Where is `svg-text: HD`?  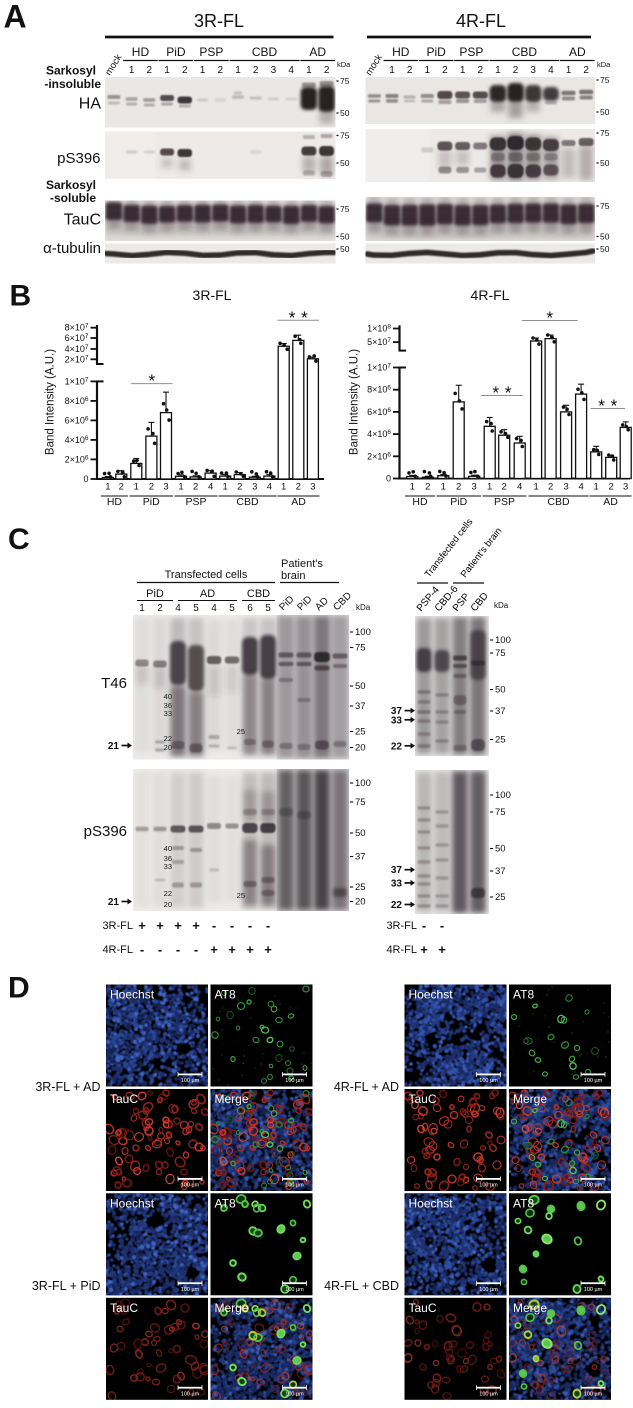
svg-text: HD is located at coordinates (141, 52).